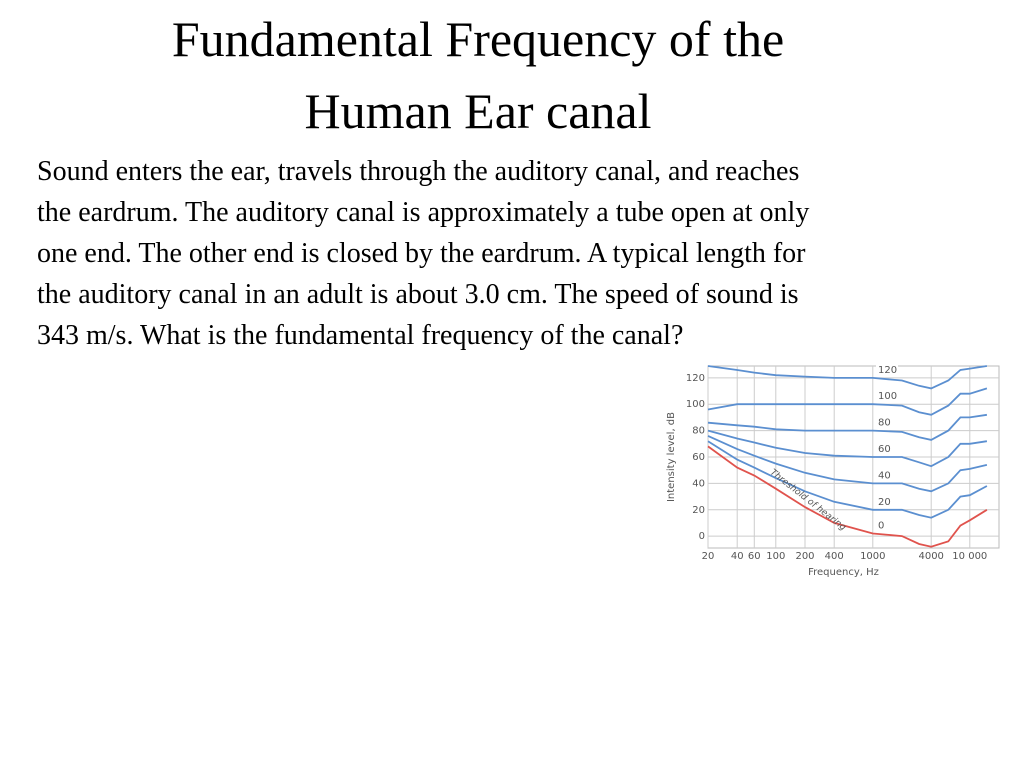 The width and height of the screenshot is (1024, 768). What do you see at coordinates (754, 556) in the screenshot?
I see `x-tick-label: 60` at bounding box center [754, 556].